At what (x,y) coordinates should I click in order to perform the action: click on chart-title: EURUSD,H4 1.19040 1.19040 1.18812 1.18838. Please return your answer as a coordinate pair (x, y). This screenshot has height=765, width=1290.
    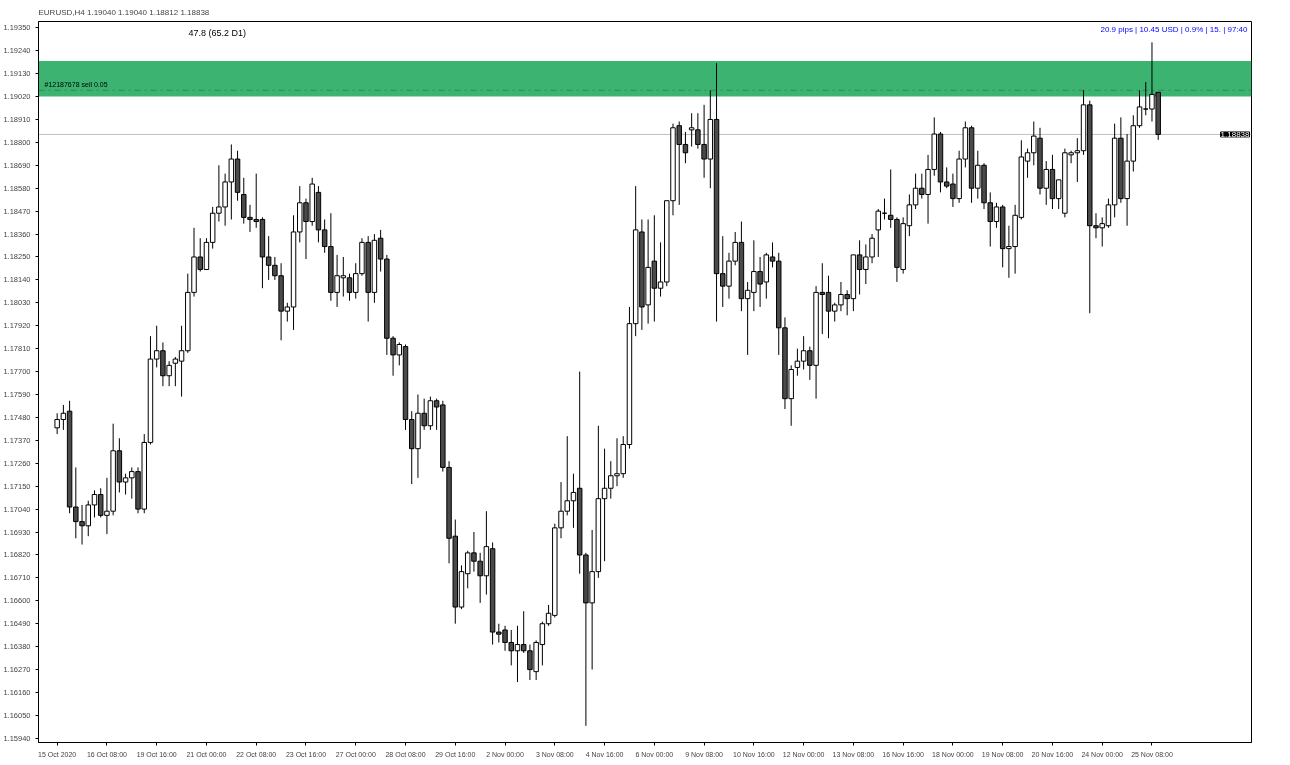
    Looking at the image, I should click on (124, 12).